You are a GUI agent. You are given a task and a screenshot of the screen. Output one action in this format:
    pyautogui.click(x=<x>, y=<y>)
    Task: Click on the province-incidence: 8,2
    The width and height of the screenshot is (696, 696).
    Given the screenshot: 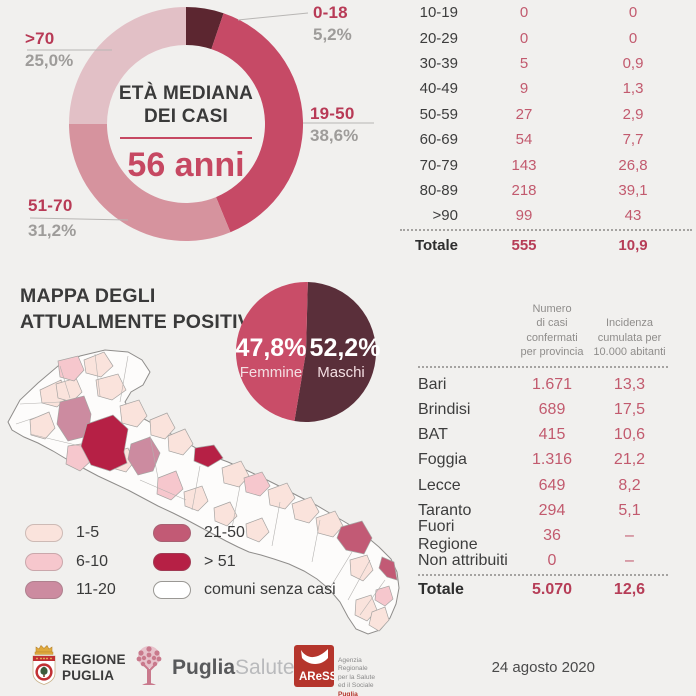 What is the action you would take?
    pyautogui.click(x=629, y=485)
    